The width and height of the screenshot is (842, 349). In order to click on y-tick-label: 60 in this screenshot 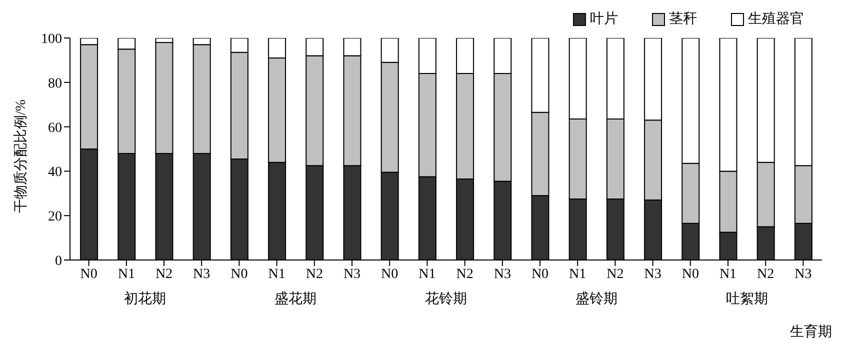, I will do `click(55, 128)`.